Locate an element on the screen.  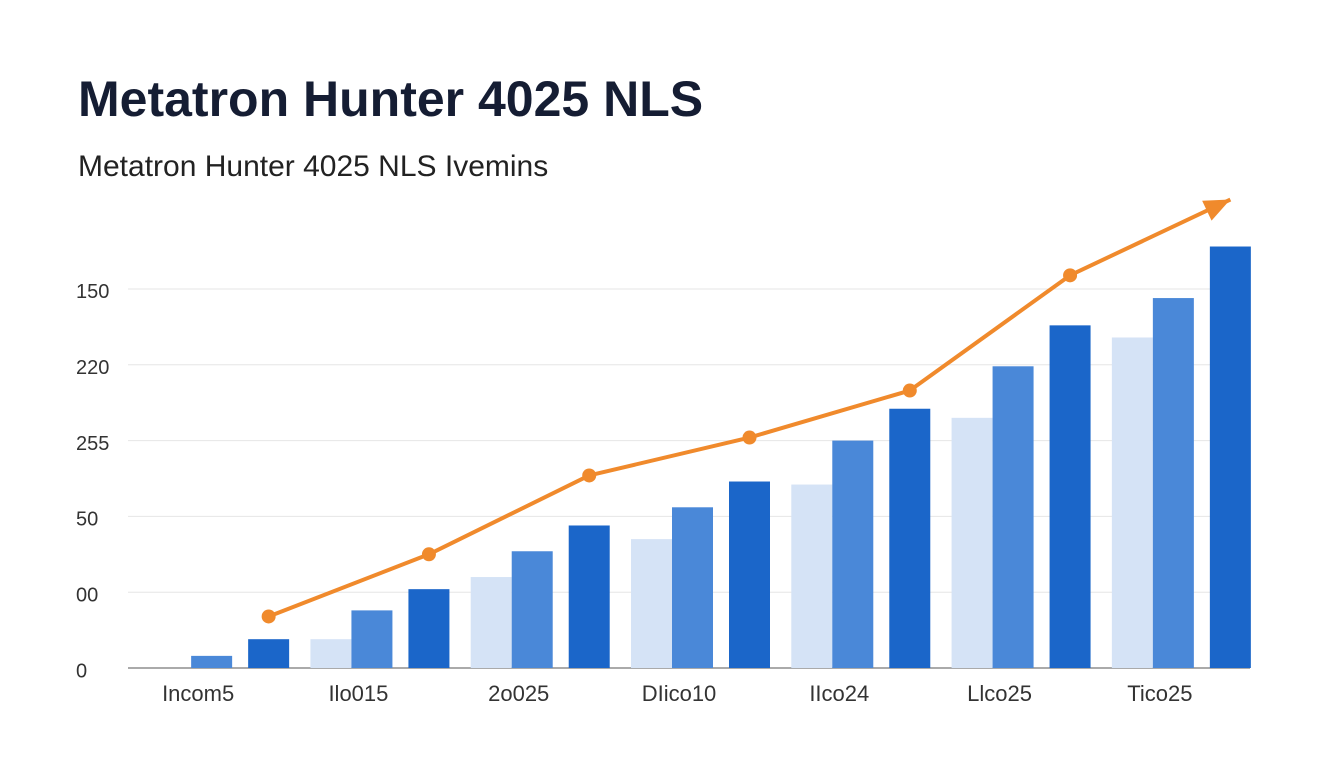
y-tick-label: 255 is located at coordinates (92, 444).